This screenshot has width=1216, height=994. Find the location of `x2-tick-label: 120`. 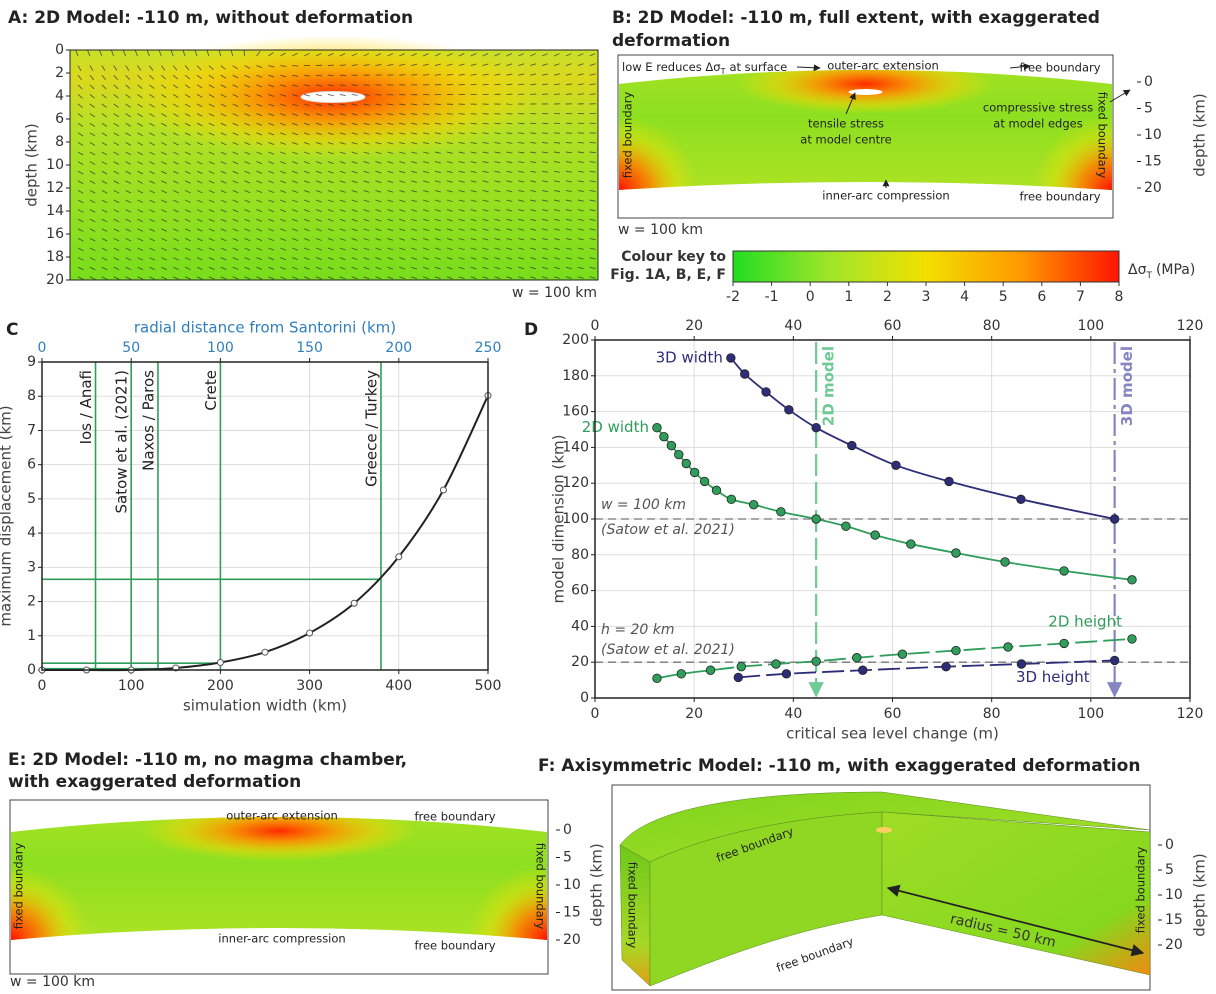

x2-tick-label: 120 is located at coordinates (1190, 326).